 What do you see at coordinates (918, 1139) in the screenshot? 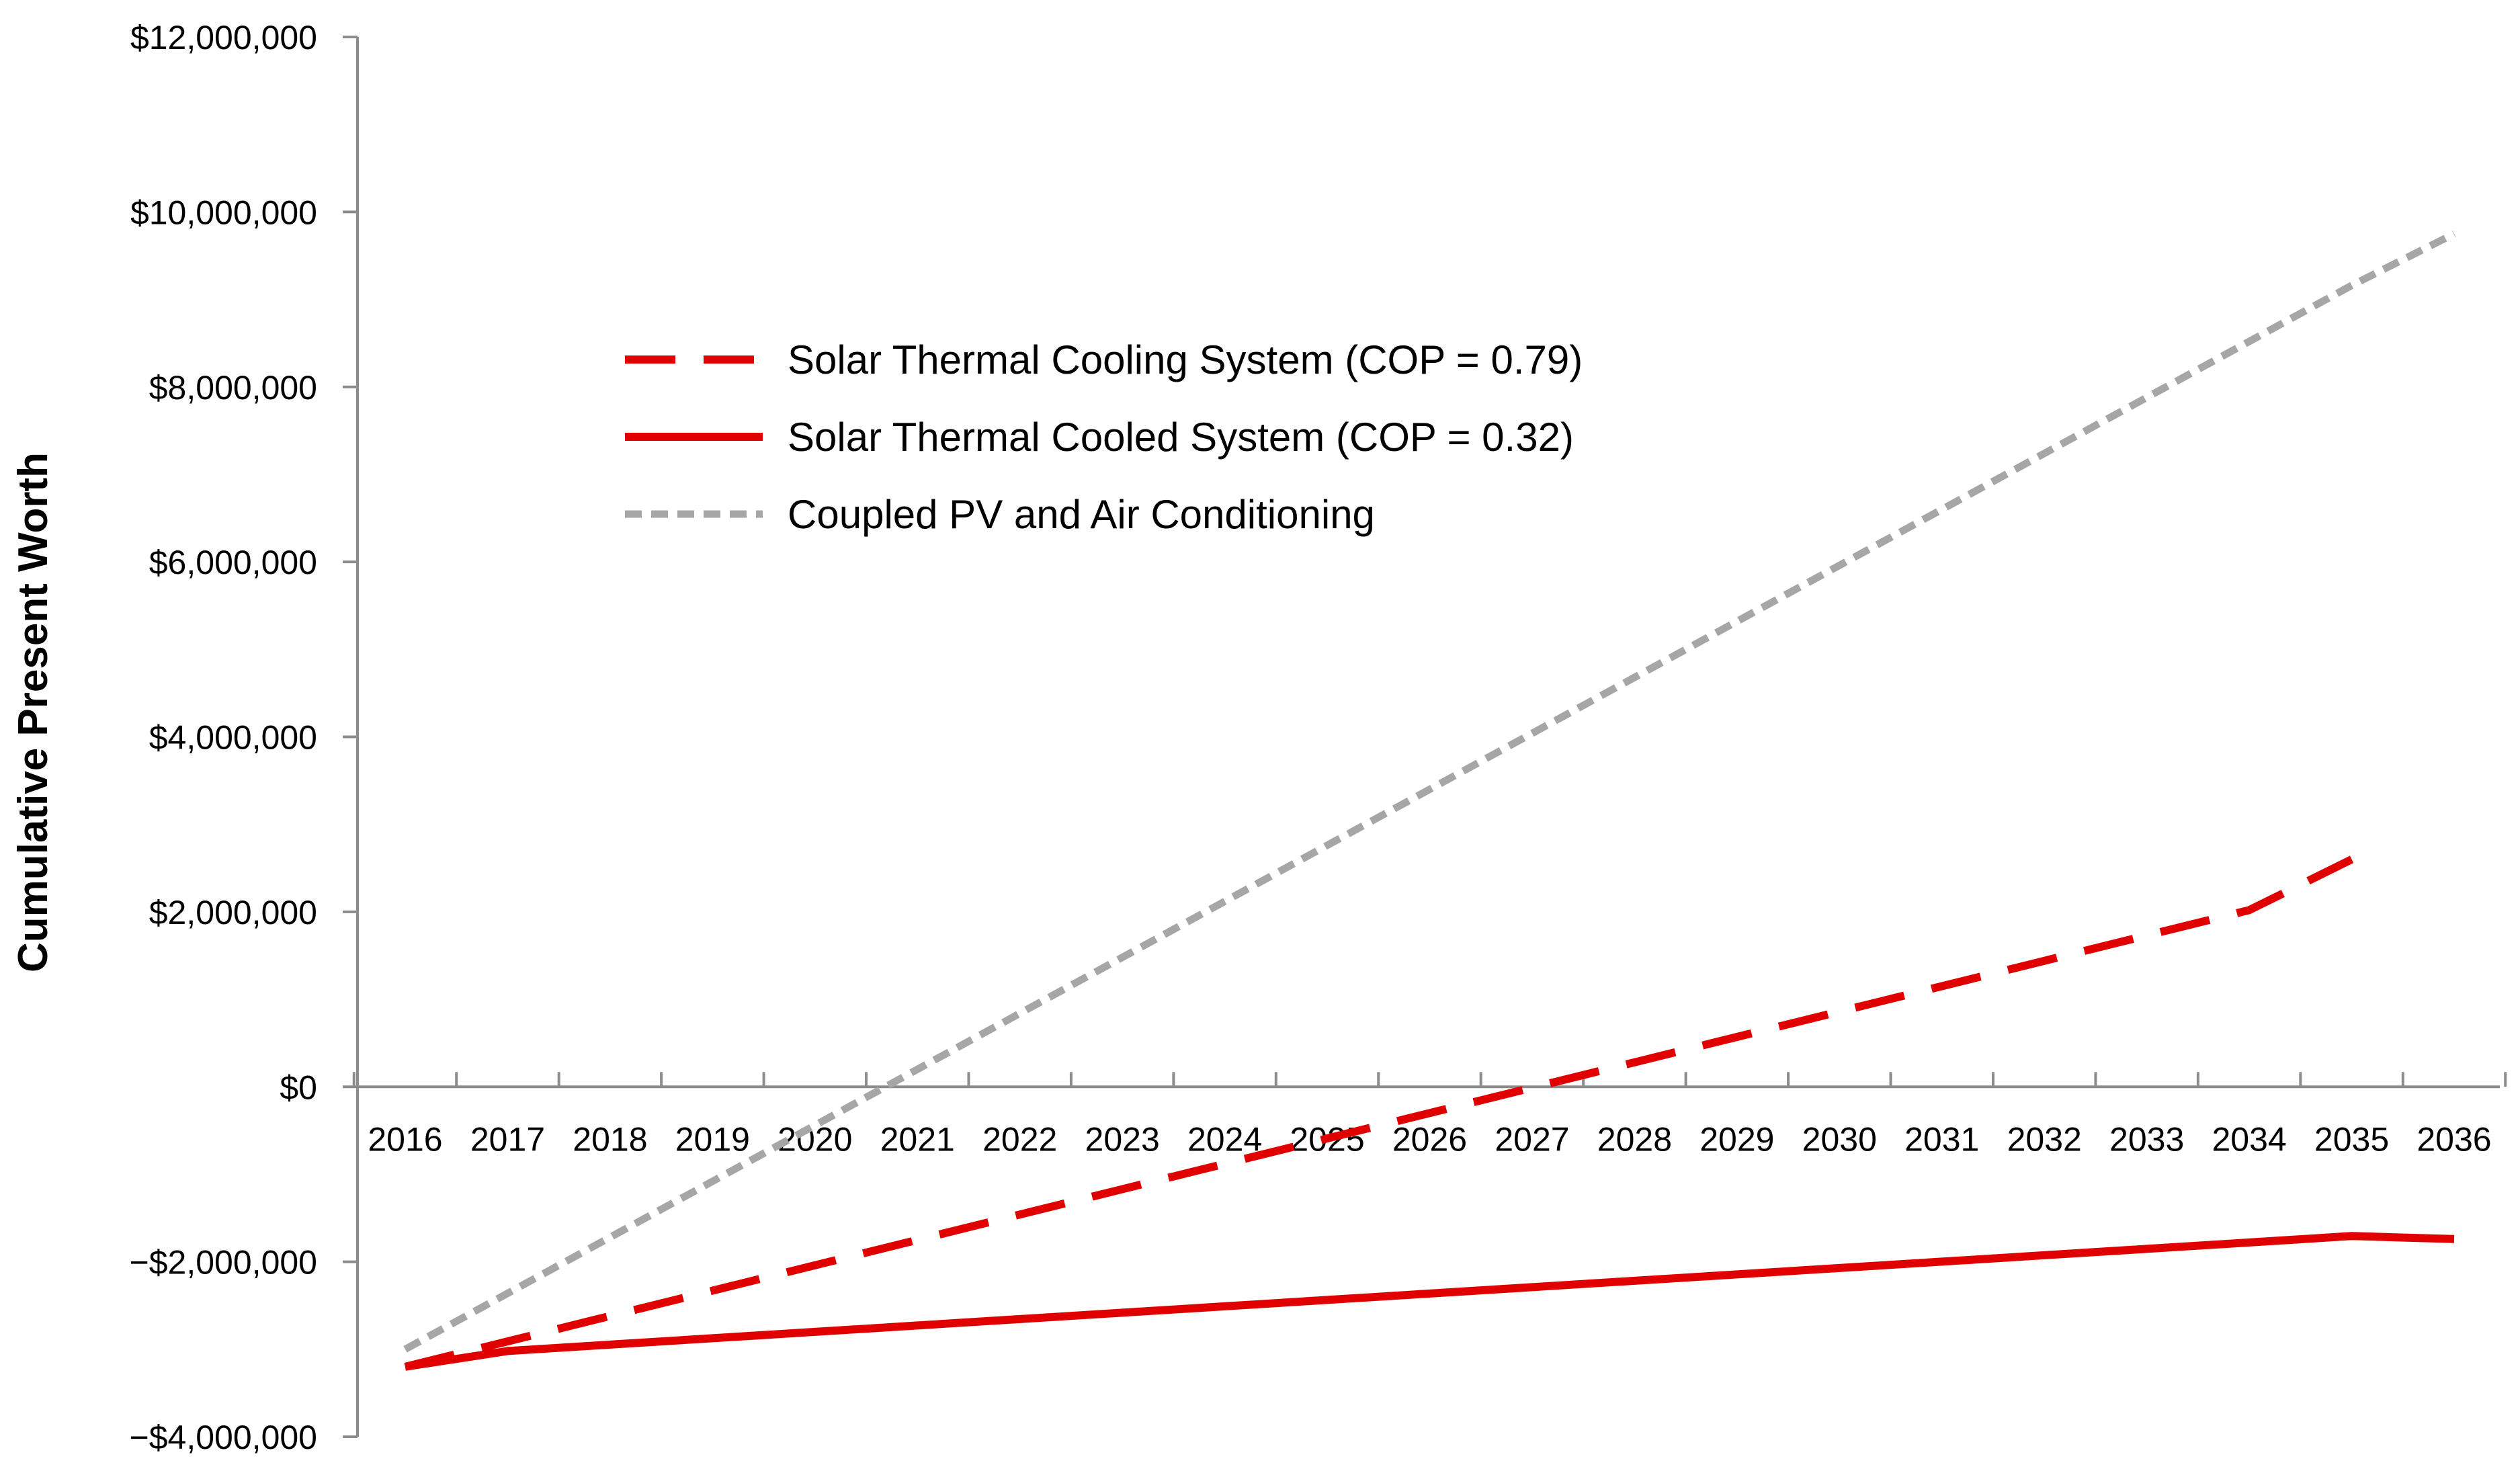
I see `x-tick-label: 2021` at bounding box center [918, 1139].